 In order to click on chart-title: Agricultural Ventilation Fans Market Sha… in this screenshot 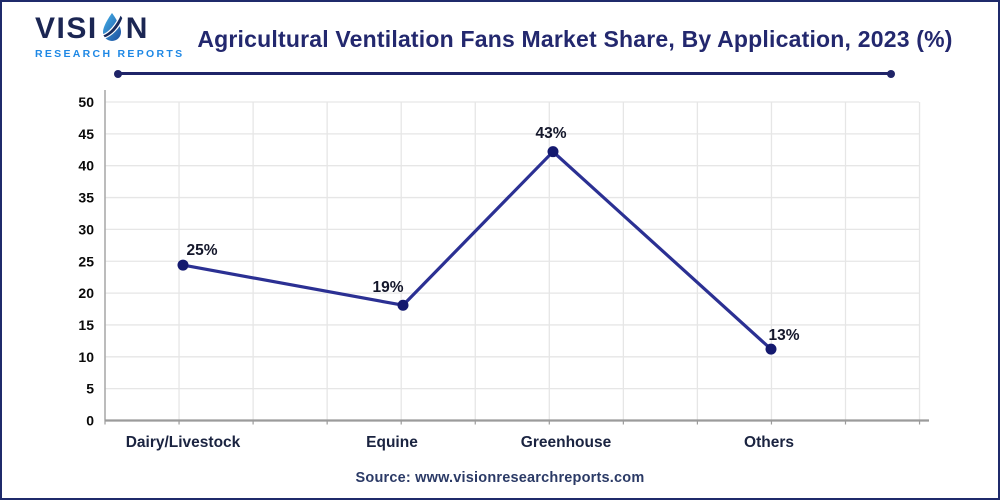, I will do `click(575, 39)`.